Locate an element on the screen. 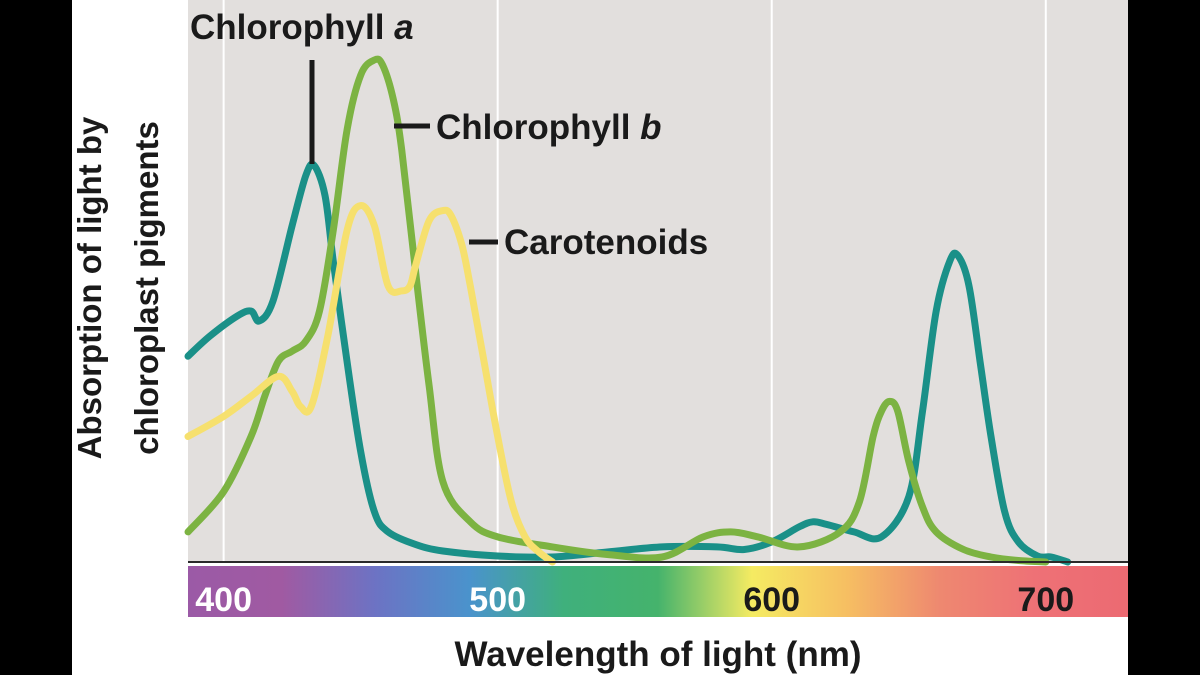  spectrum-bar is located at coordinates (658, 591).